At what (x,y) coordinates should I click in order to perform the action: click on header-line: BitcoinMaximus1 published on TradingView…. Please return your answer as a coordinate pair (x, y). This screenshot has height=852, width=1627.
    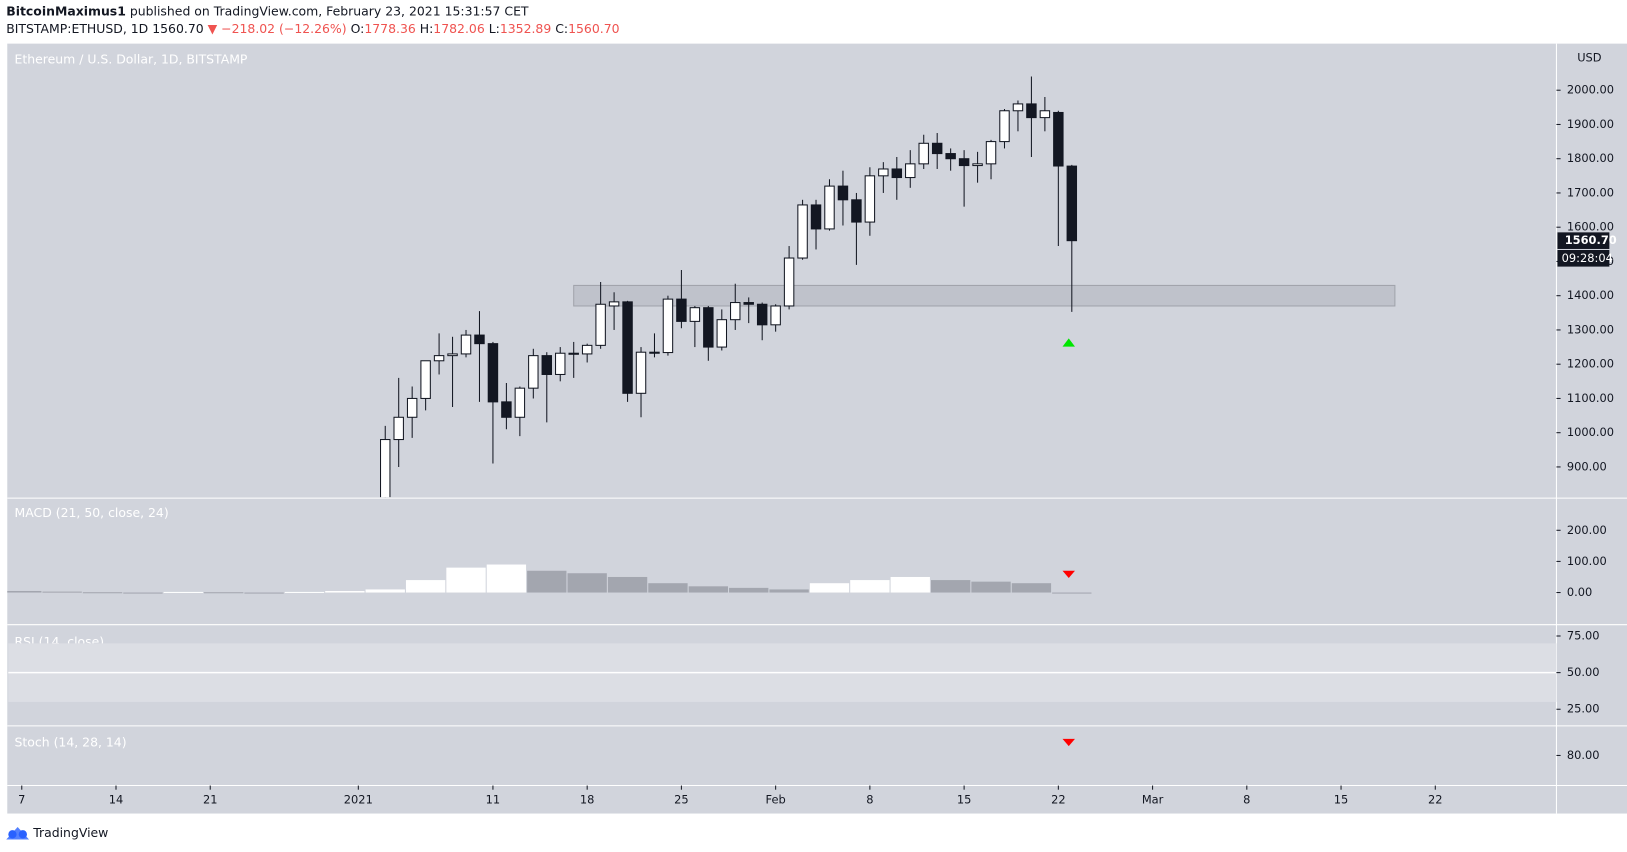
    Looking at the image, I should click on (267, 10).